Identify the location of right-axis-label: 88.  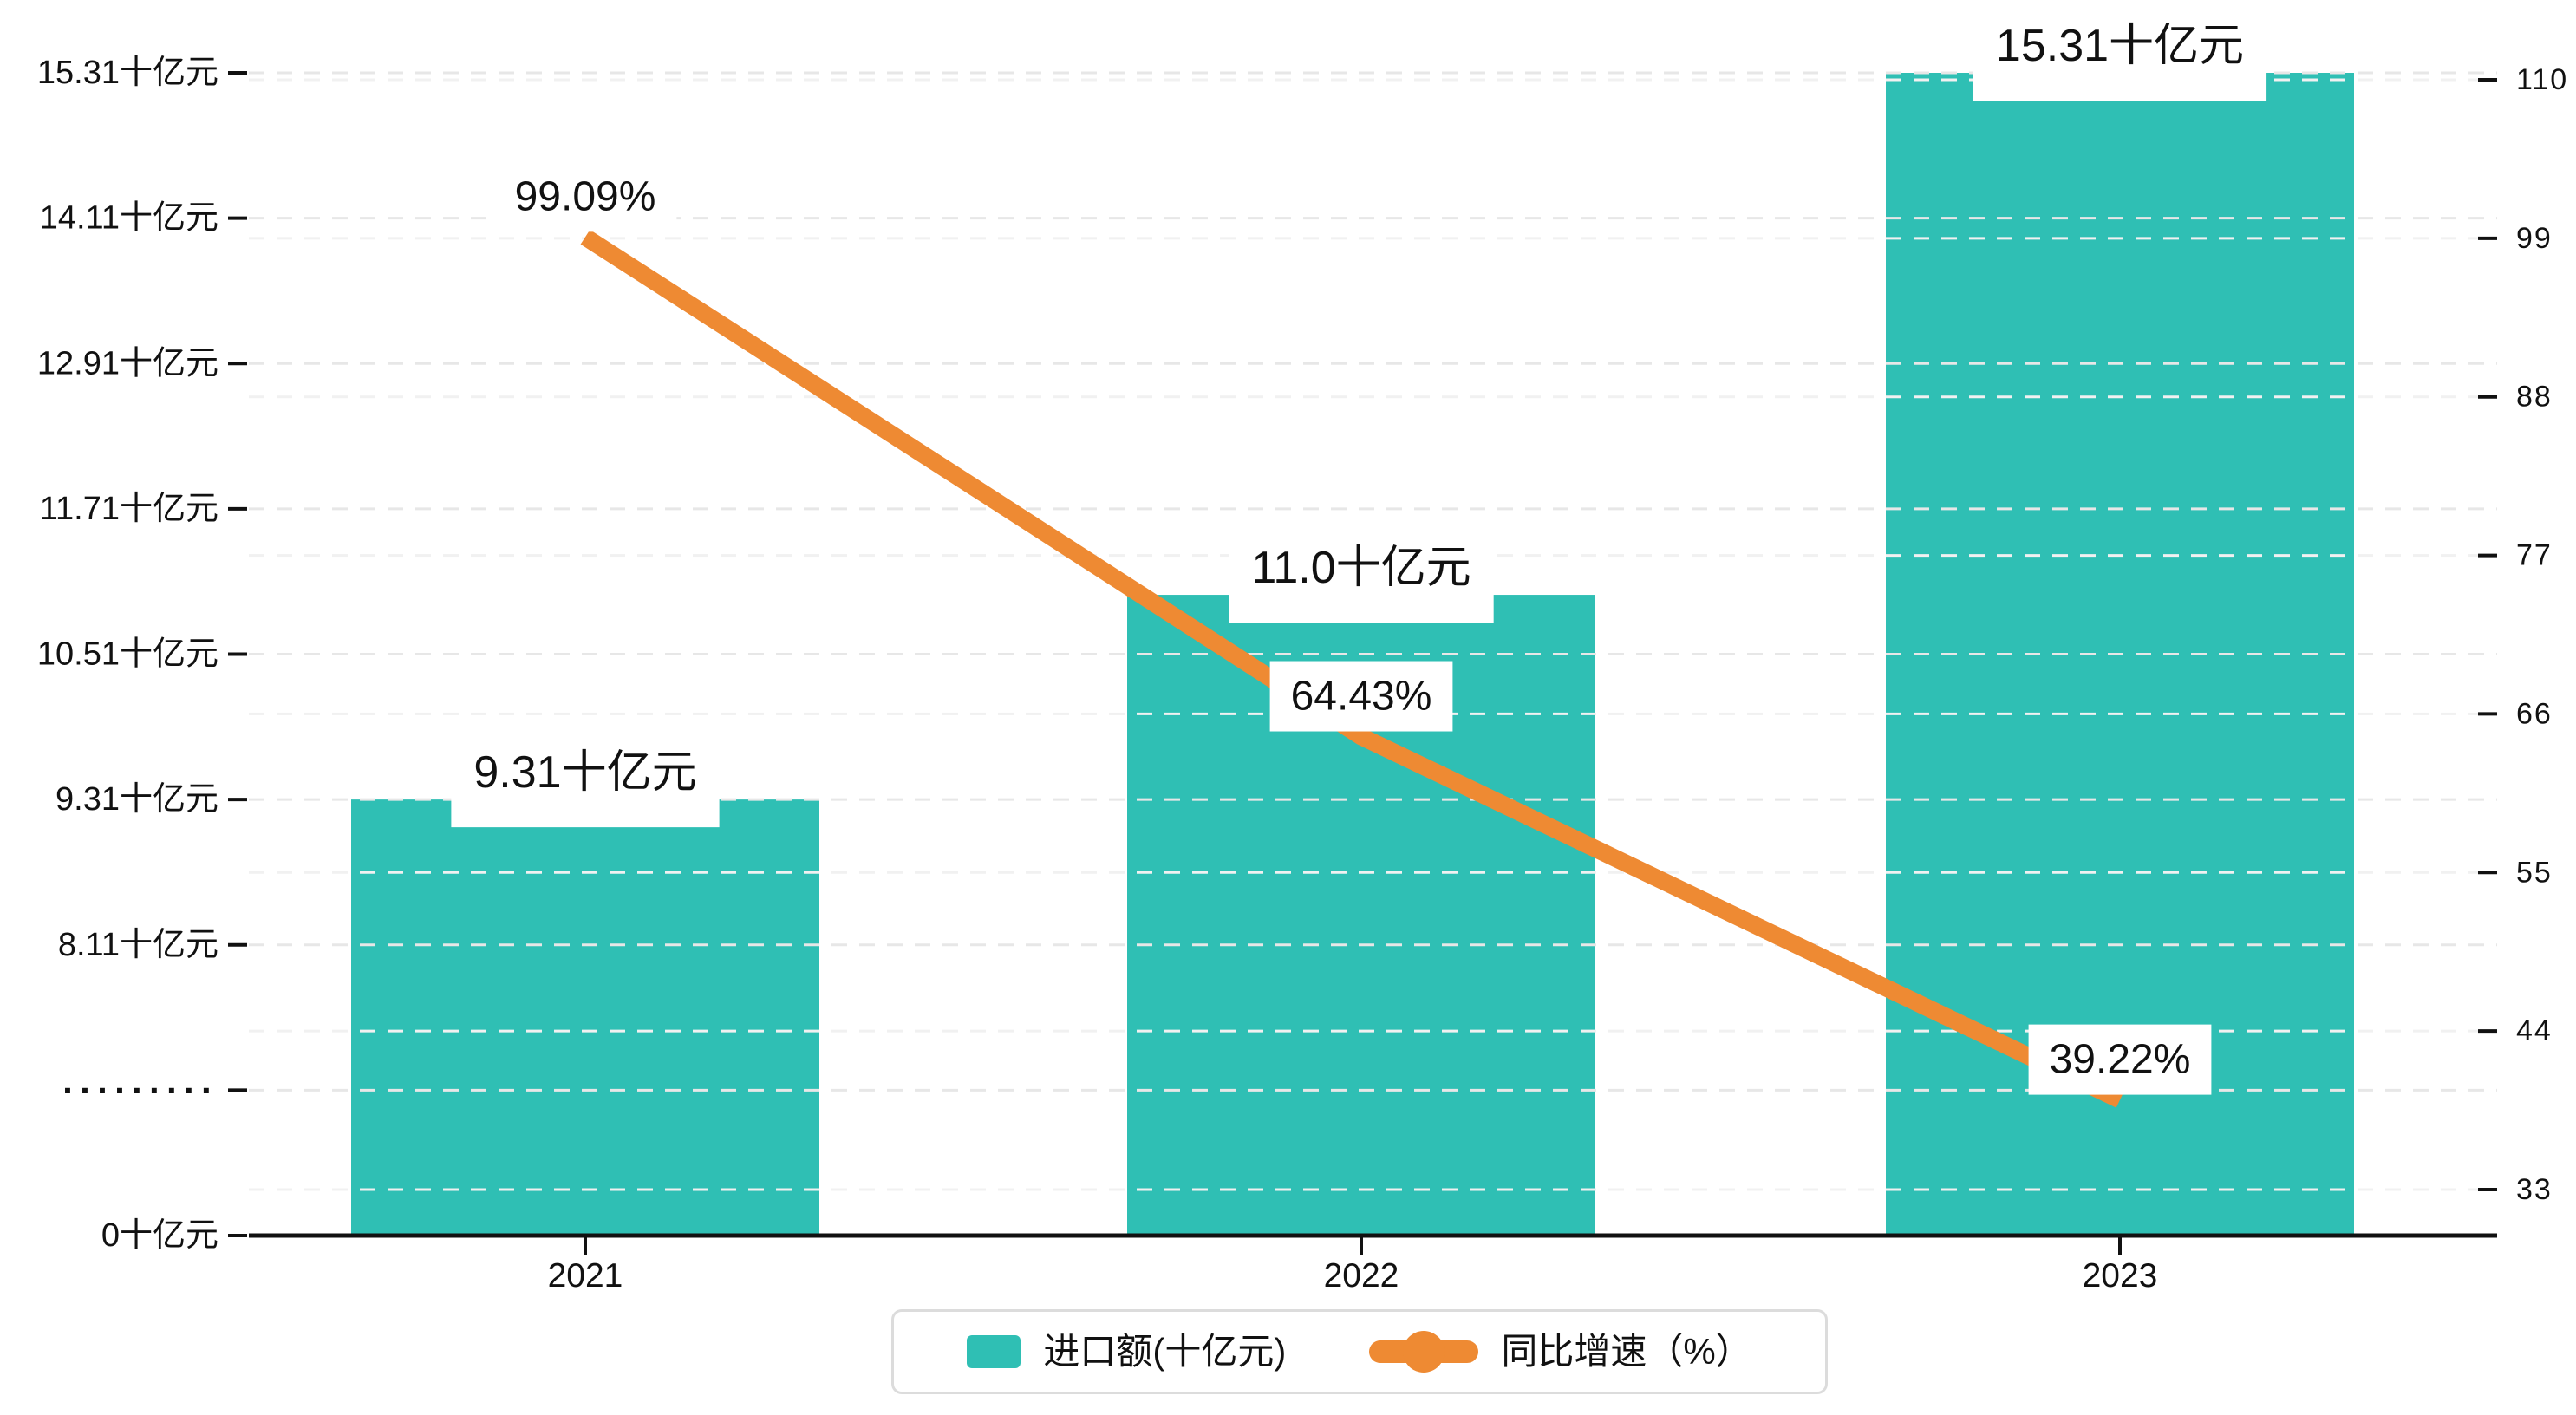
(2535, 397).